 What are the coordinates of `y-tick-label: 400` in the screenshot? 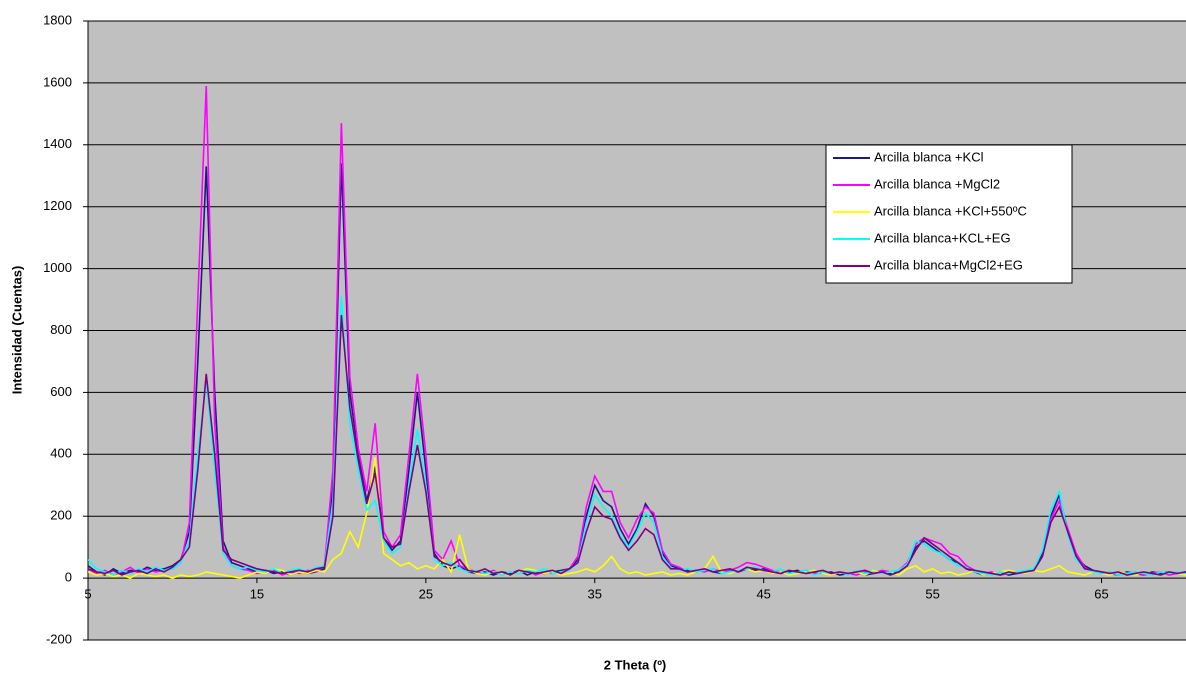 It's located at (61, 453).